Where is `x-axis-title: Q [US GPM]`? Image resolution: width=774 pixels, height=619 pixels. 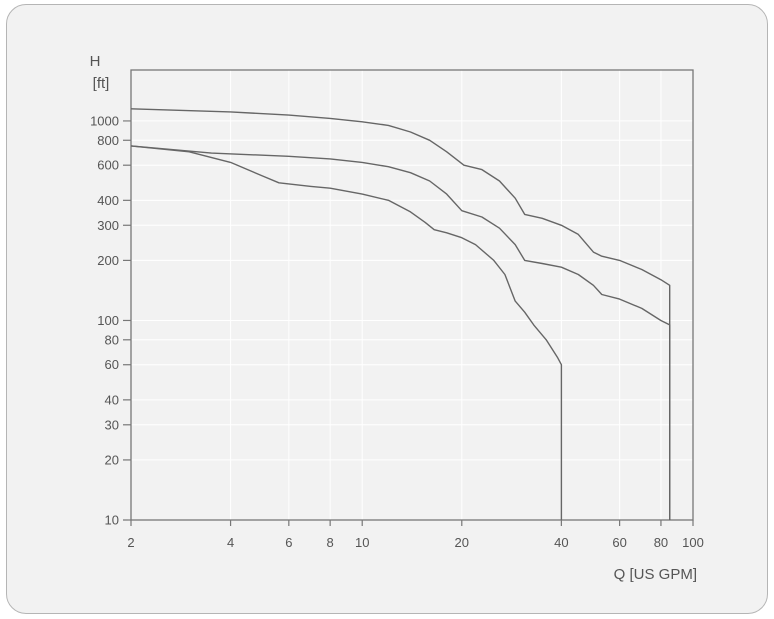 x-axis-title: Q [US GPM] is located at coordinates (655, 574).